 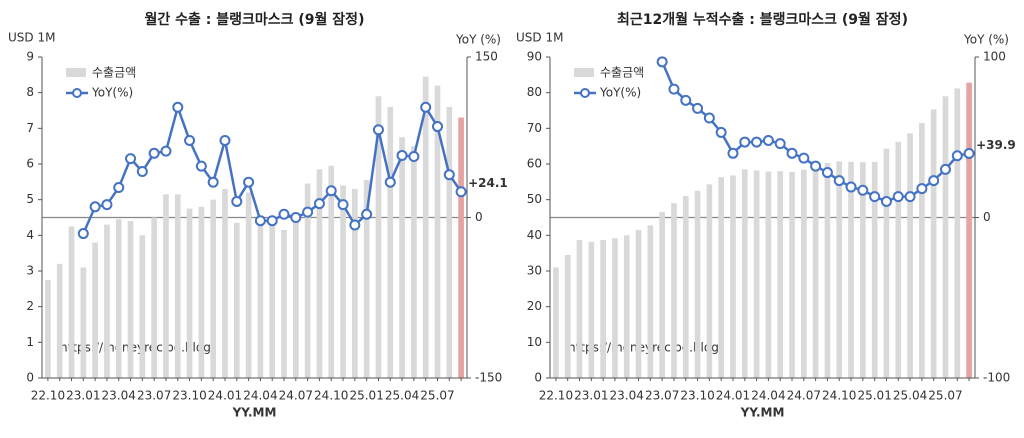 I want to click on legend-label: 수출금액, so click(x=622, y=73).